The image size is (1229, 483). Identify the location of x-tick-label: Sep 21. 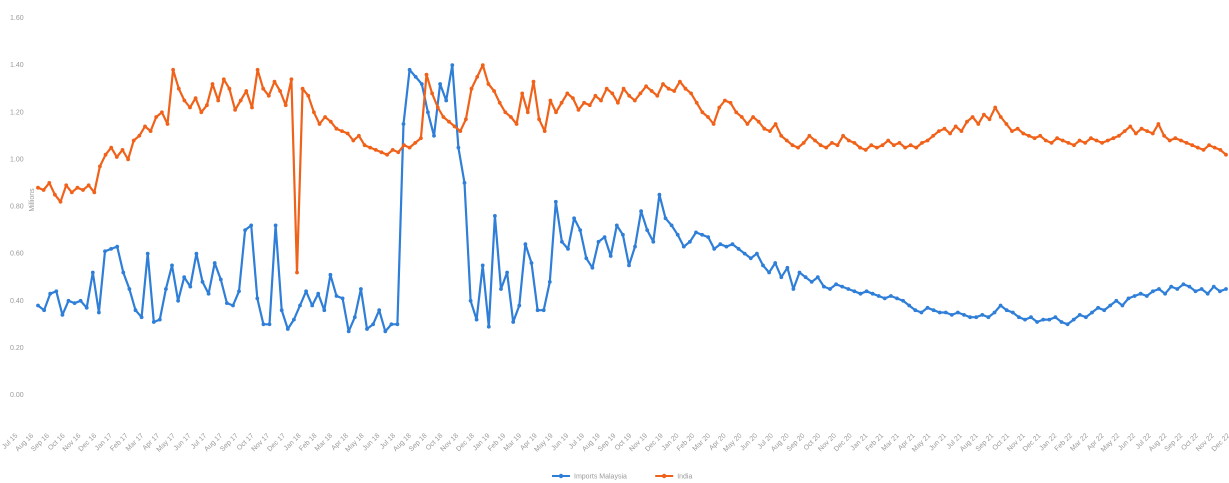
(985, 442).